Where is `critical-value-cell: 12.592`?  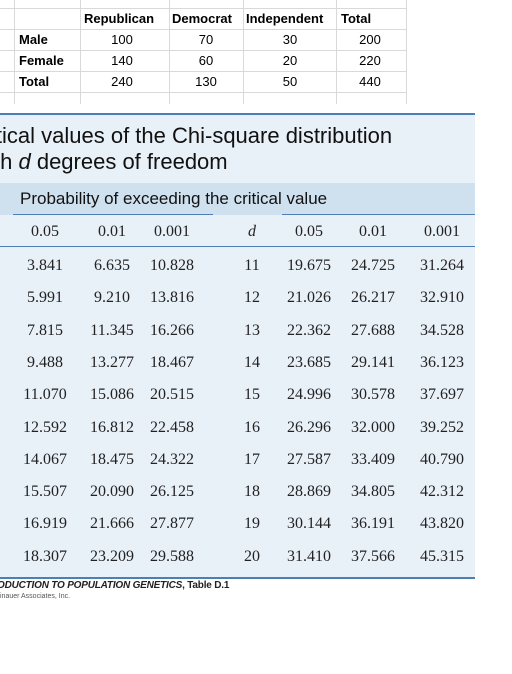
critical-value-cell: 12.592 is located at coordinates (45, 427).